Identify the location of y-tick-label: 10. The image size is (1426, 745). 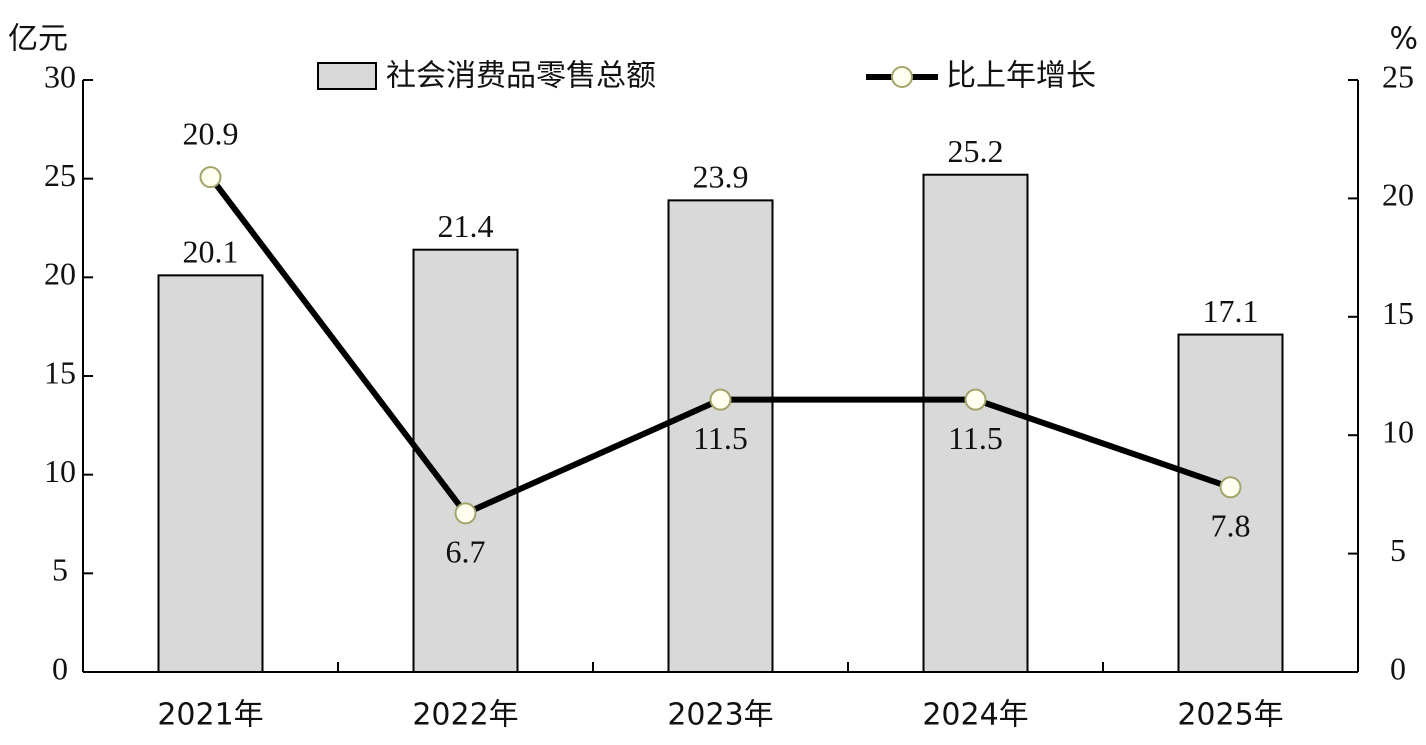
(60, 471).